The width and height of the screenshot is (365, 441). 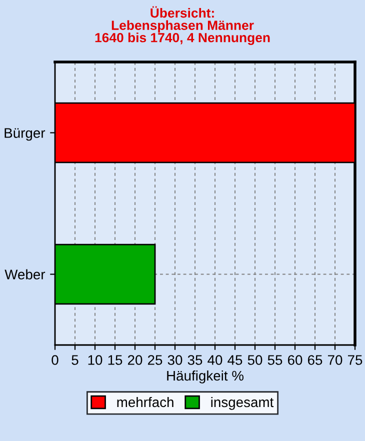 I want to click on legend-label: insgesamt, so click(x=242, y=403).